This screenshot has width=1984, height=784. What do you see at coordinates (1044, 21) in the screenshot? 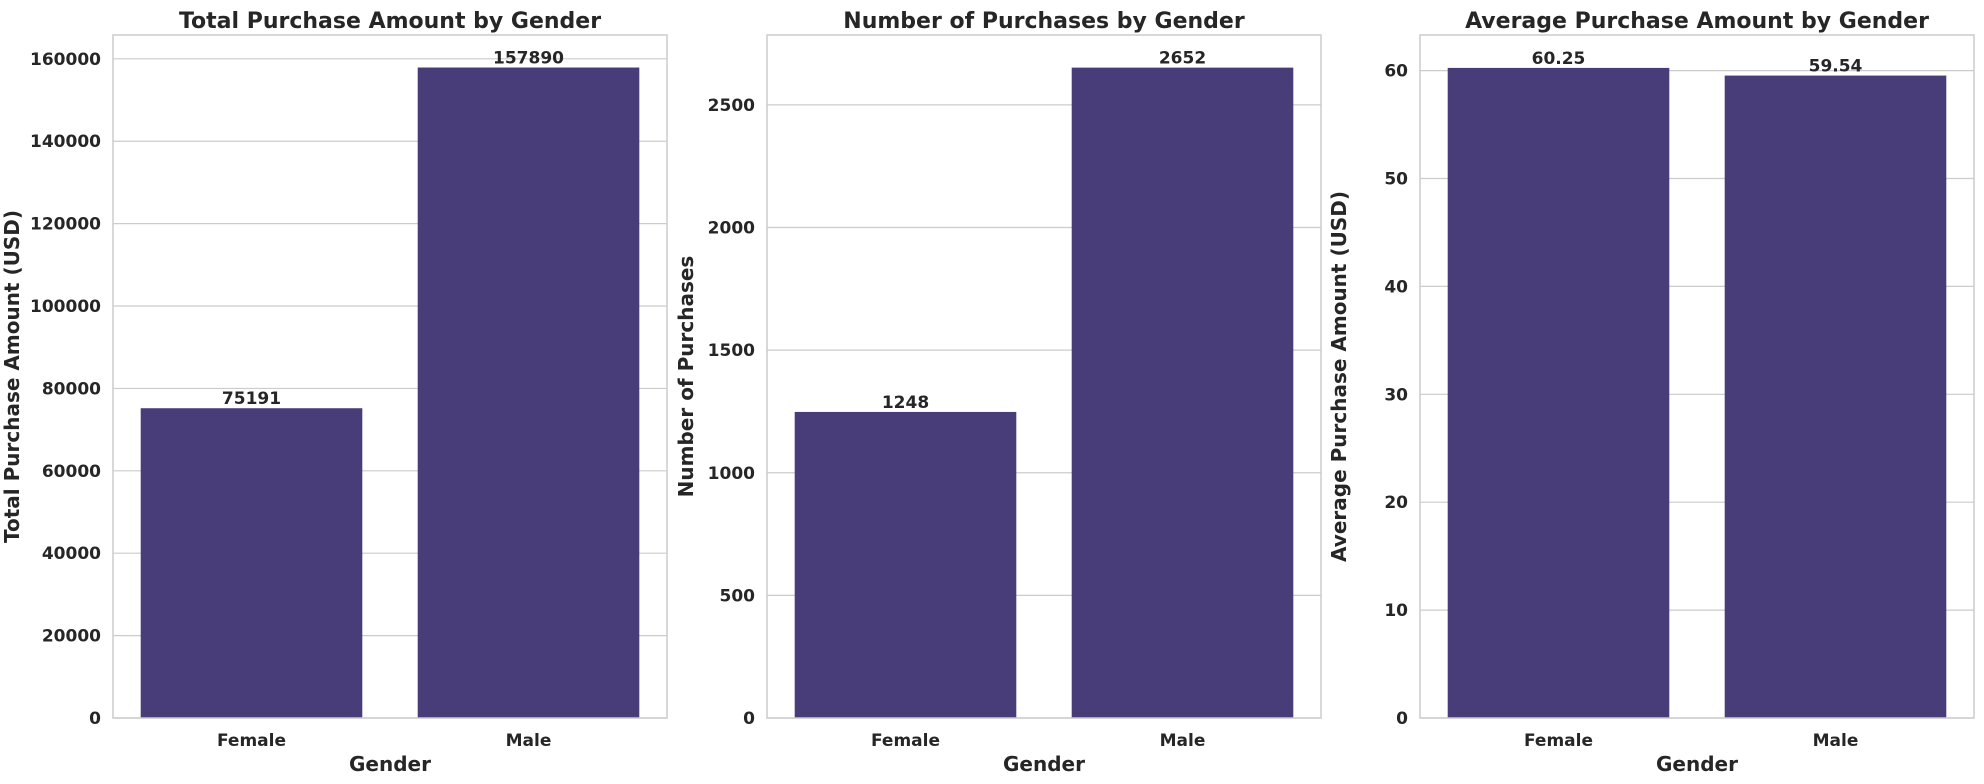
I see `chart-title: Number of Purchases by Gender` at bounding box center [1044, 21].